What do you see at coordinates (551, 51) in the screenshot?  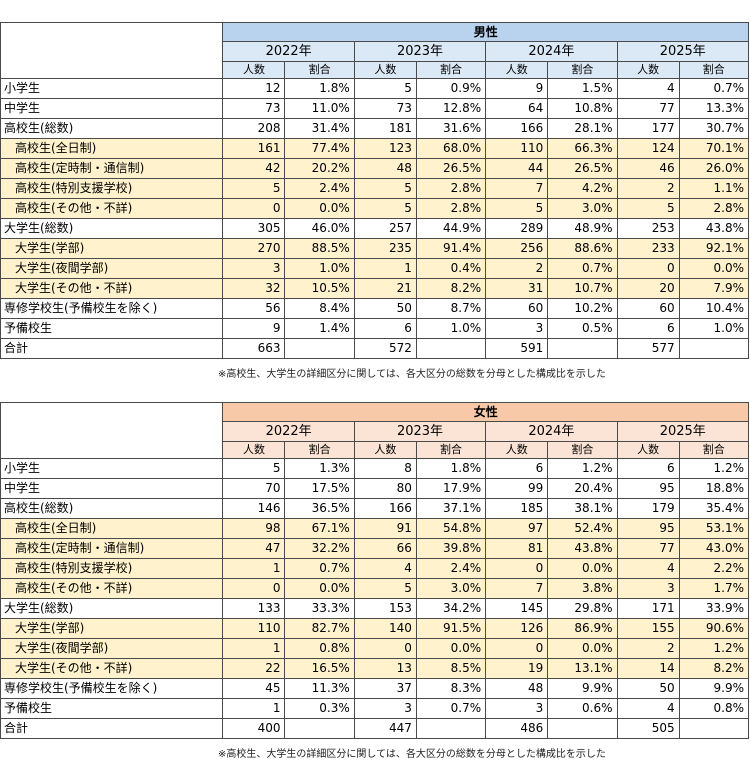 I see `year-header: 2024年` at bounding box center [551, 51].